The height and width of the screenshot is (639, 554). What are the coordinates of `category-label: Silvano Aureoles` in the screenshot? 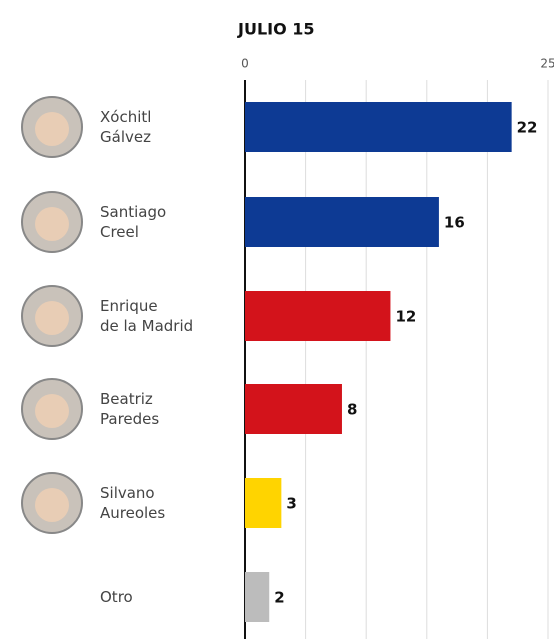 It's located at (133, 503).